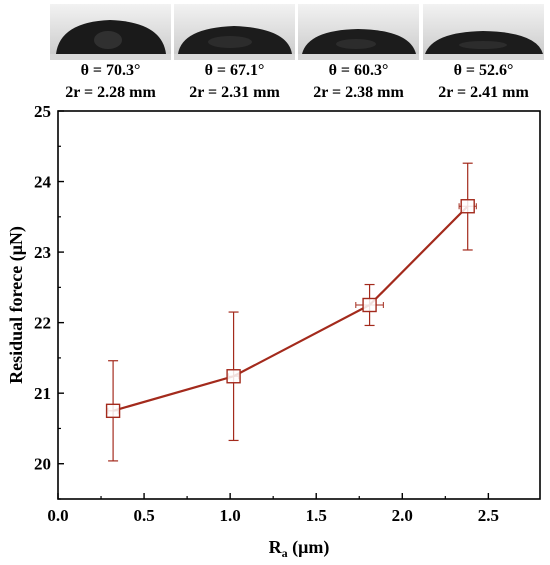 This screenshot has width=550, height=565. I want to click on x-axis-label-main: R, so click(276, 547).